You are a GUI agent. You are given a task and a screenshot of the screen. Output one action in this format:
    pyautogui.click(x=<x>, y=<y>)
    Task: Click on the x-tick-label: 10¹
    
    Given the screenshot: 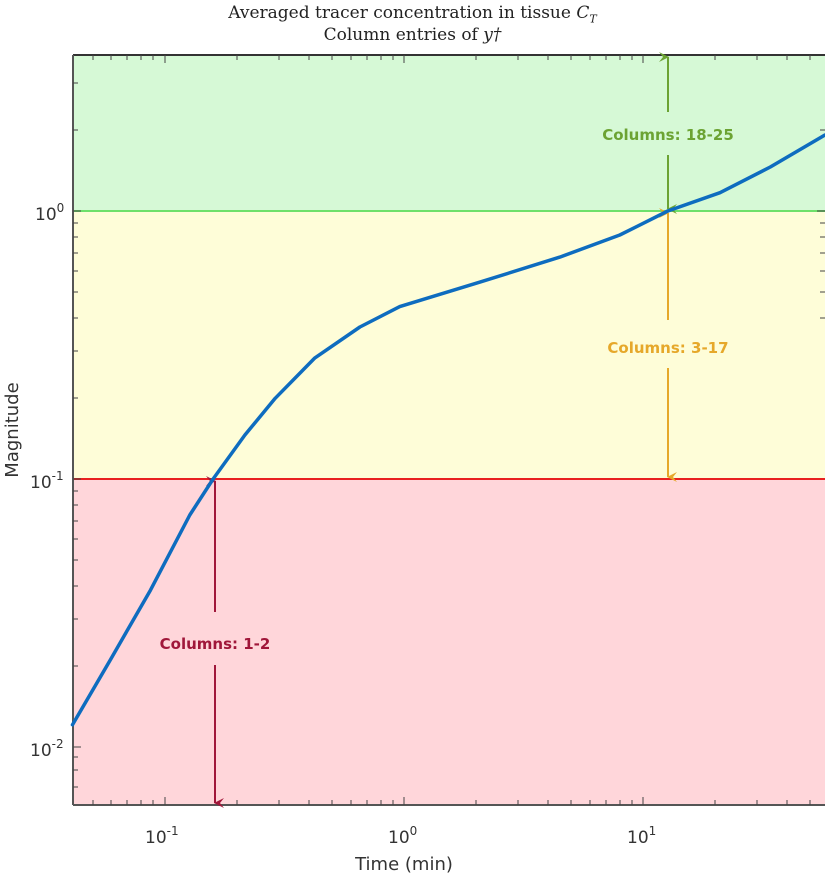 What is the action you would take?
    pyautogui.click(x=641, y=836)
    